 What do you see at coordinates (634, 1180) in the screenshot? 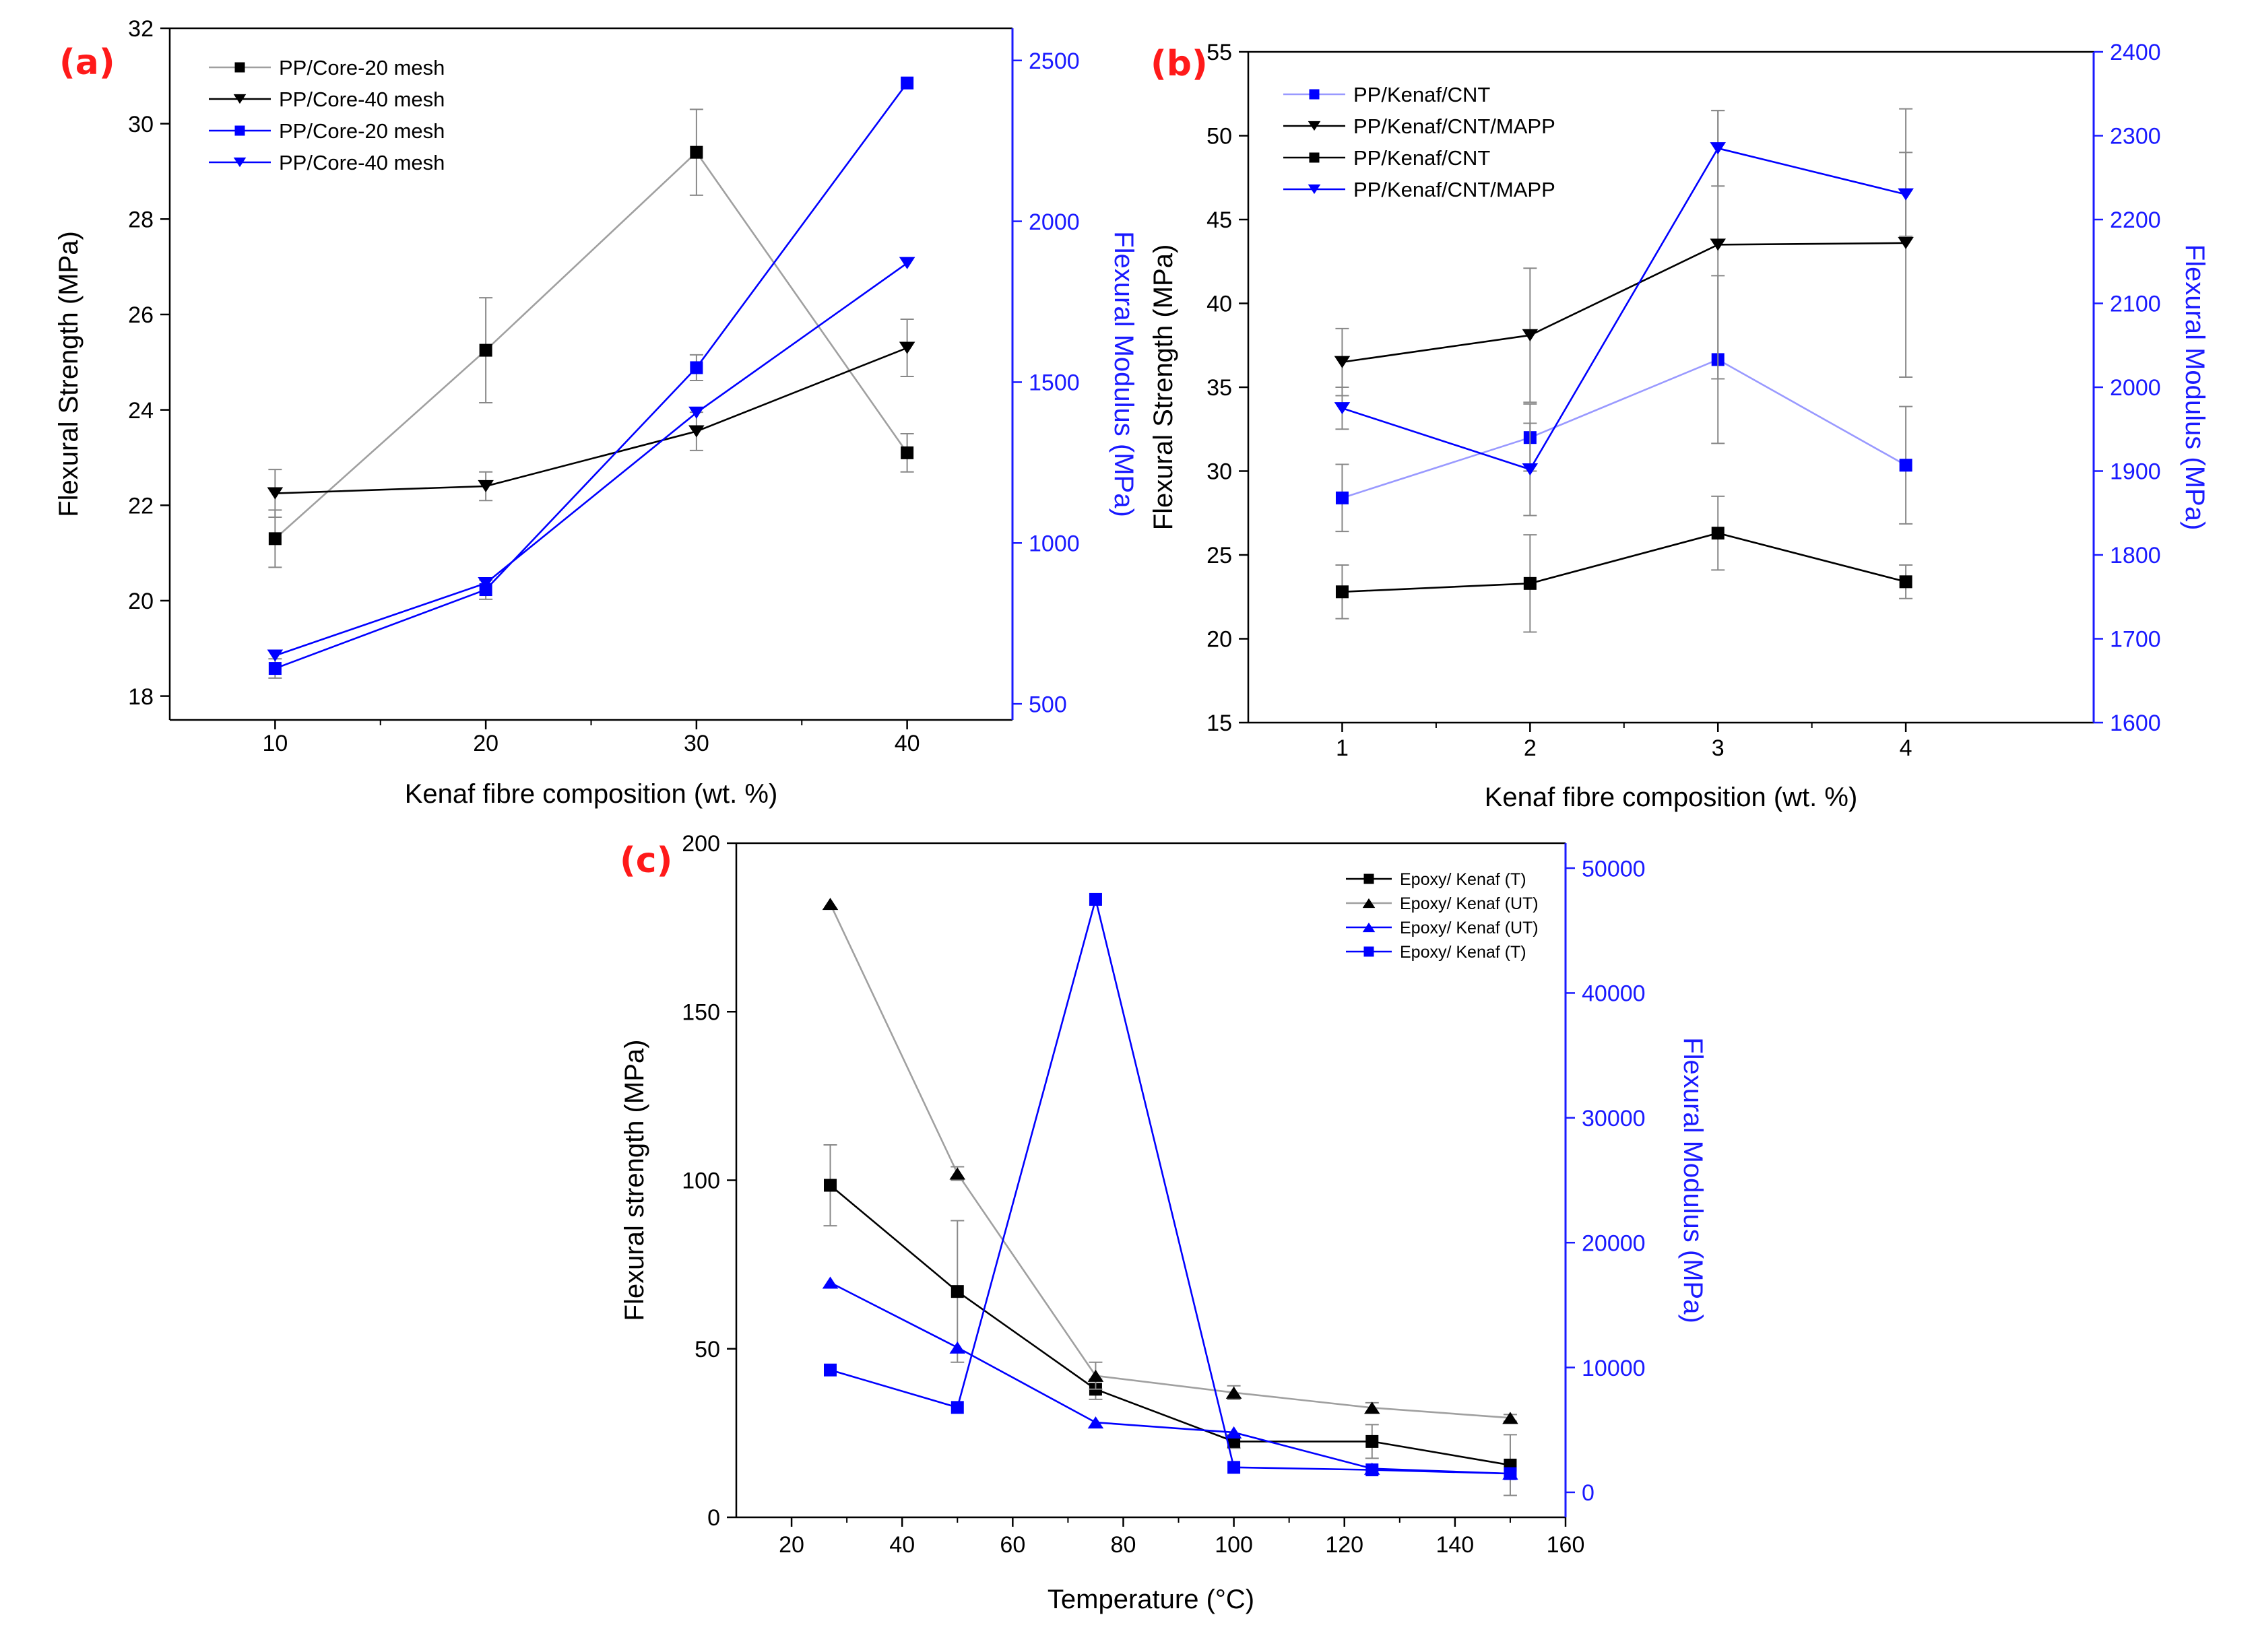
I see `left-y-axis-title: Flexural strength (MPa)` at bounding box center [634, 1180].